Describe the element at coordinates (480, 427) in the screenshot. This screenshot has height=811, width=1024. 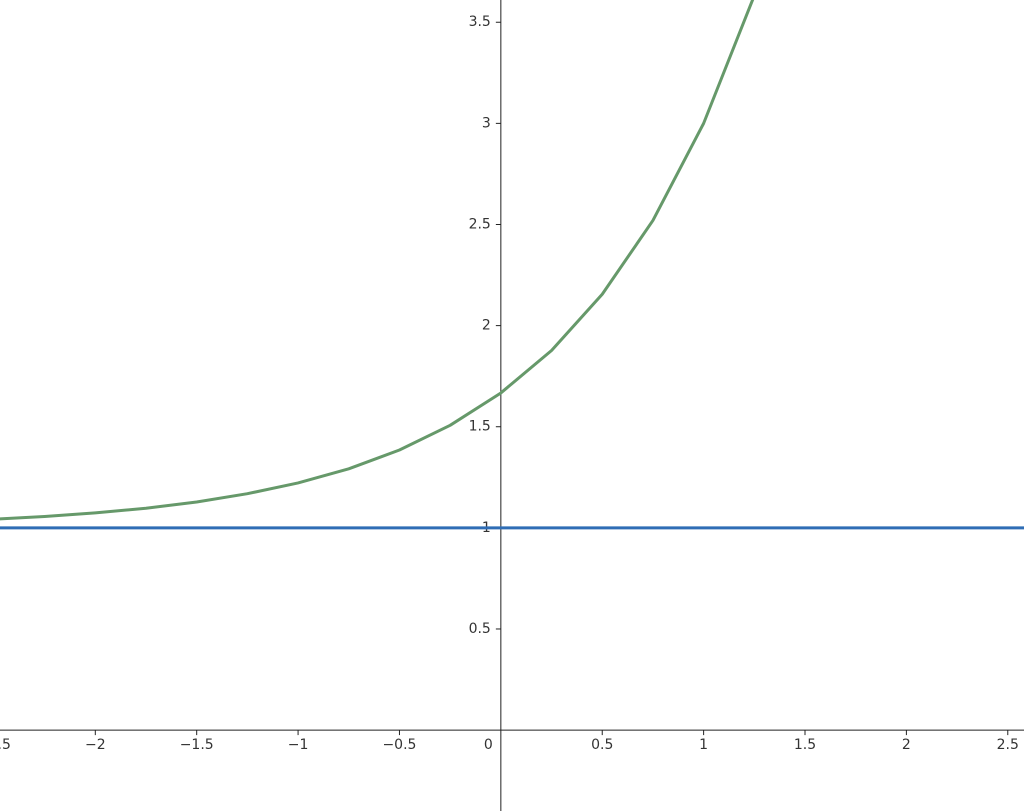
I see `y-tick-label: 1.5` at that location.